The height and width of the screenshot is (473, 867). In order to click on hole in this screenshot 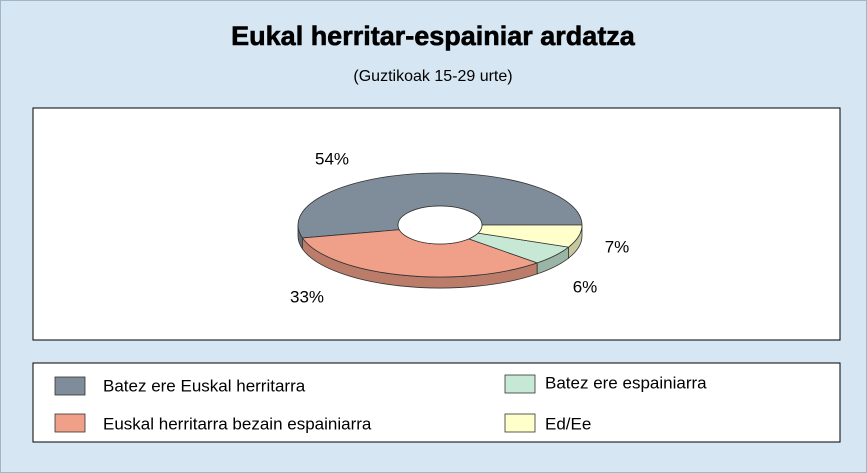, I will do `click(440, 225)`.